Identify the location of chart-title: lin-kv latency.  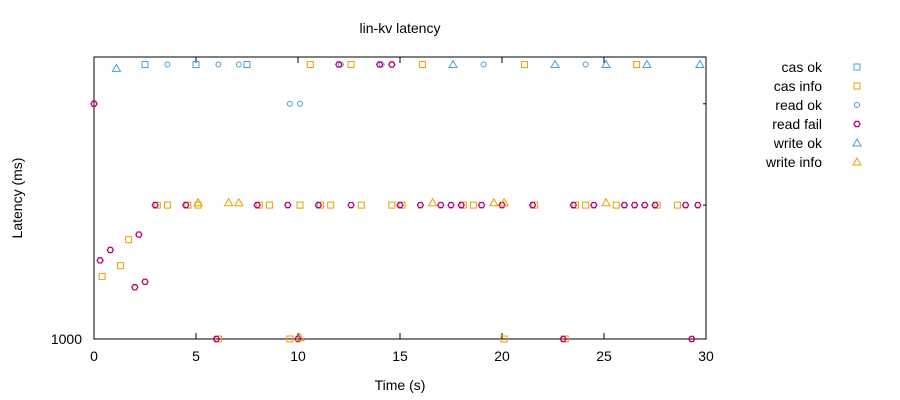
(400, 28).